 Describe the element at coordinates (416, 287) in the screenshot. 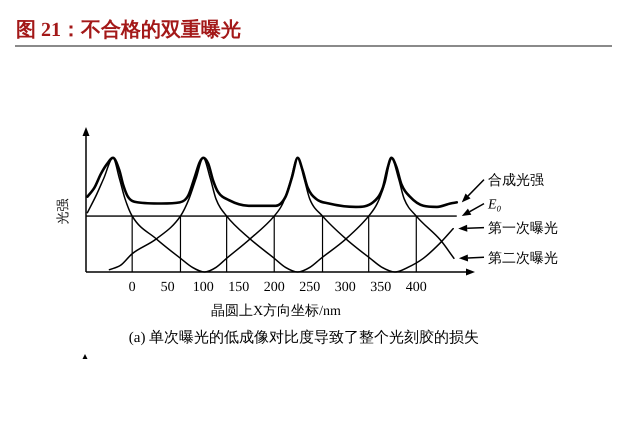

I see `x-tick-label: 400` at that location.